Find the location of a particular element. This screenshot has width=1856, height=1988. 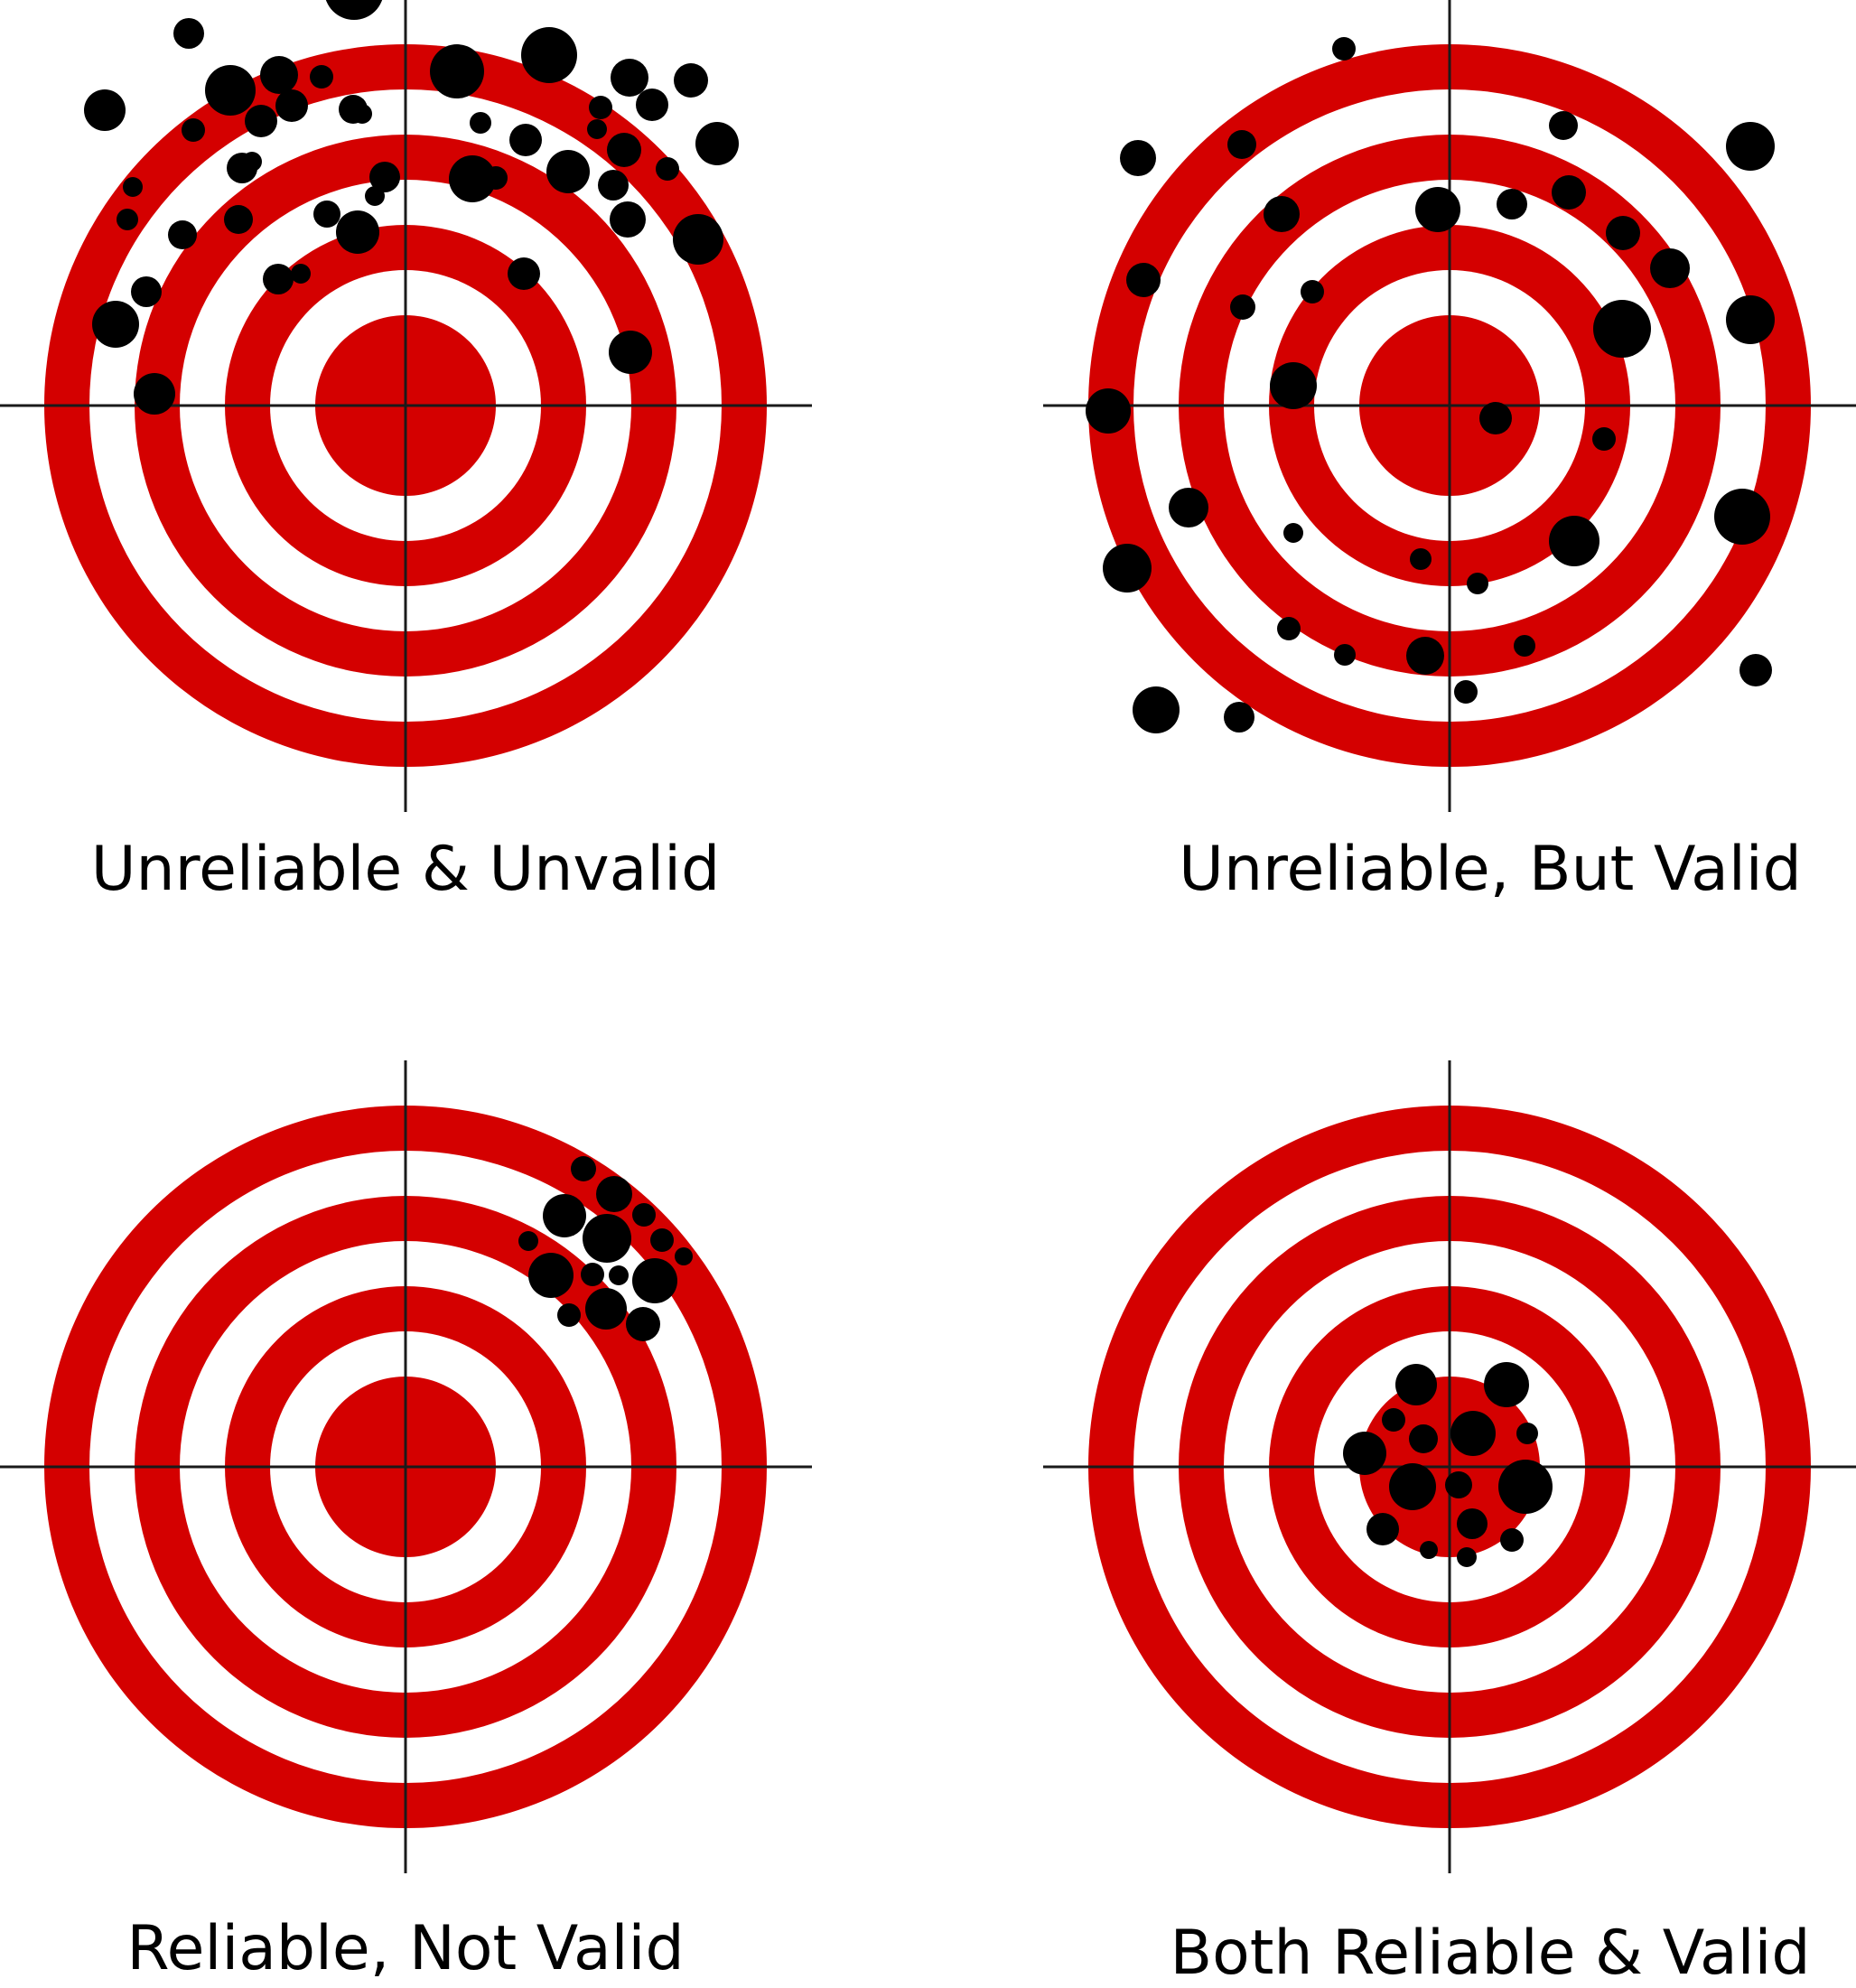

target-caption: Reliable, Not Valid is located at coordinates (405, 1949).